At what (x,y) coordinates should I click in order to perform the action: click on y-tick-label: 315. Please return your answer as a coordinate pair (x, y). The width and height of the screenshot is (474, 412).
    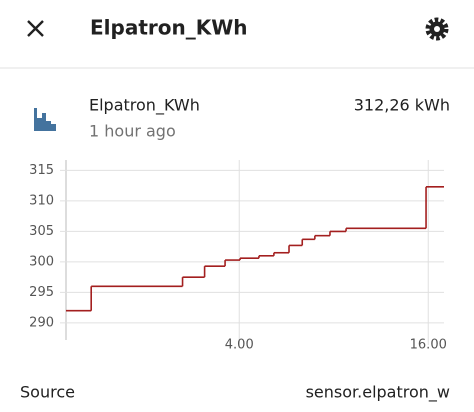
    Looking at the image, I should click on (41, 170).